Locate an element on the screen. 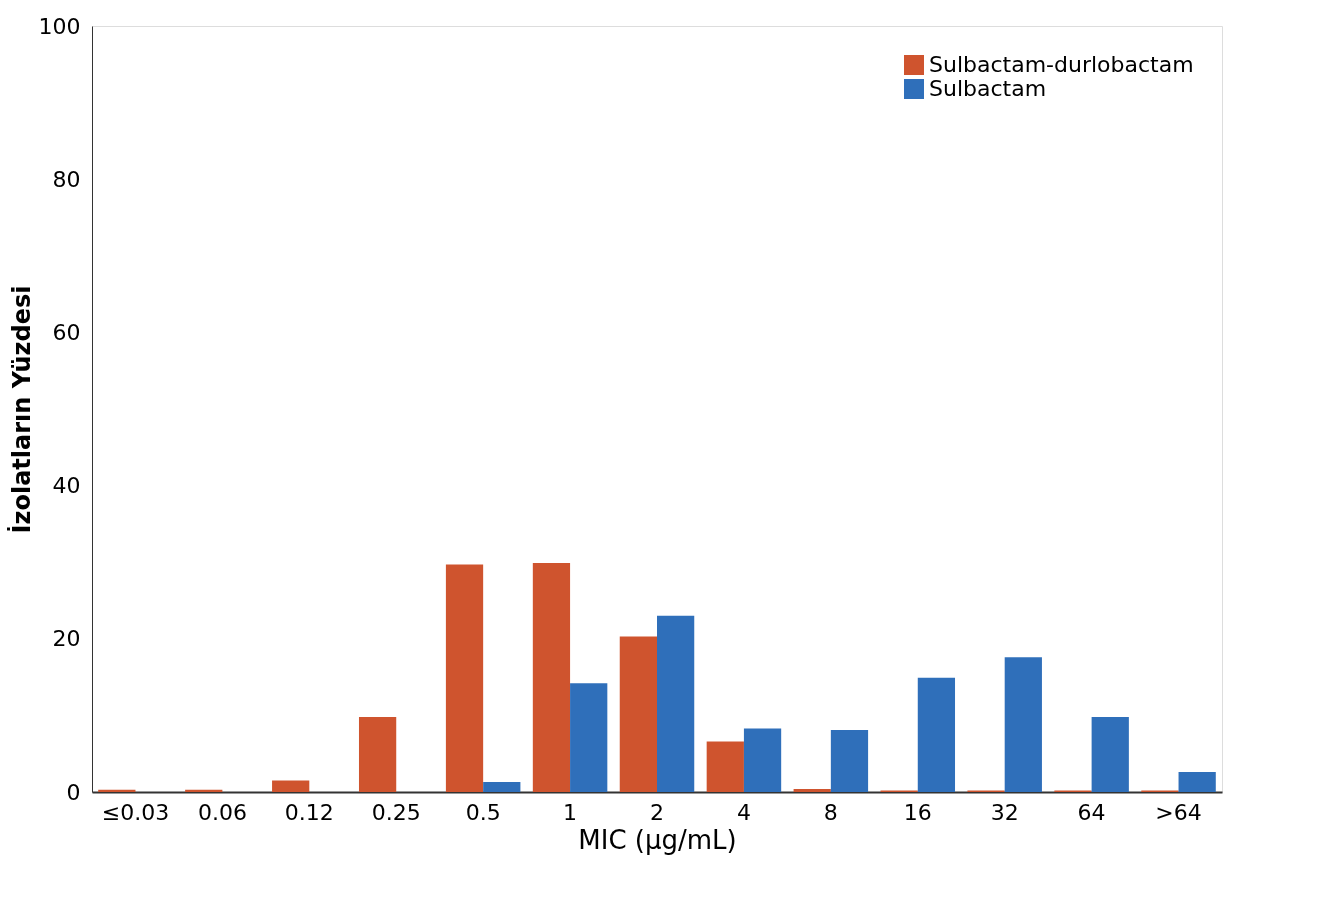  x-tick-label: 2 is located at coordinates (657, 812).